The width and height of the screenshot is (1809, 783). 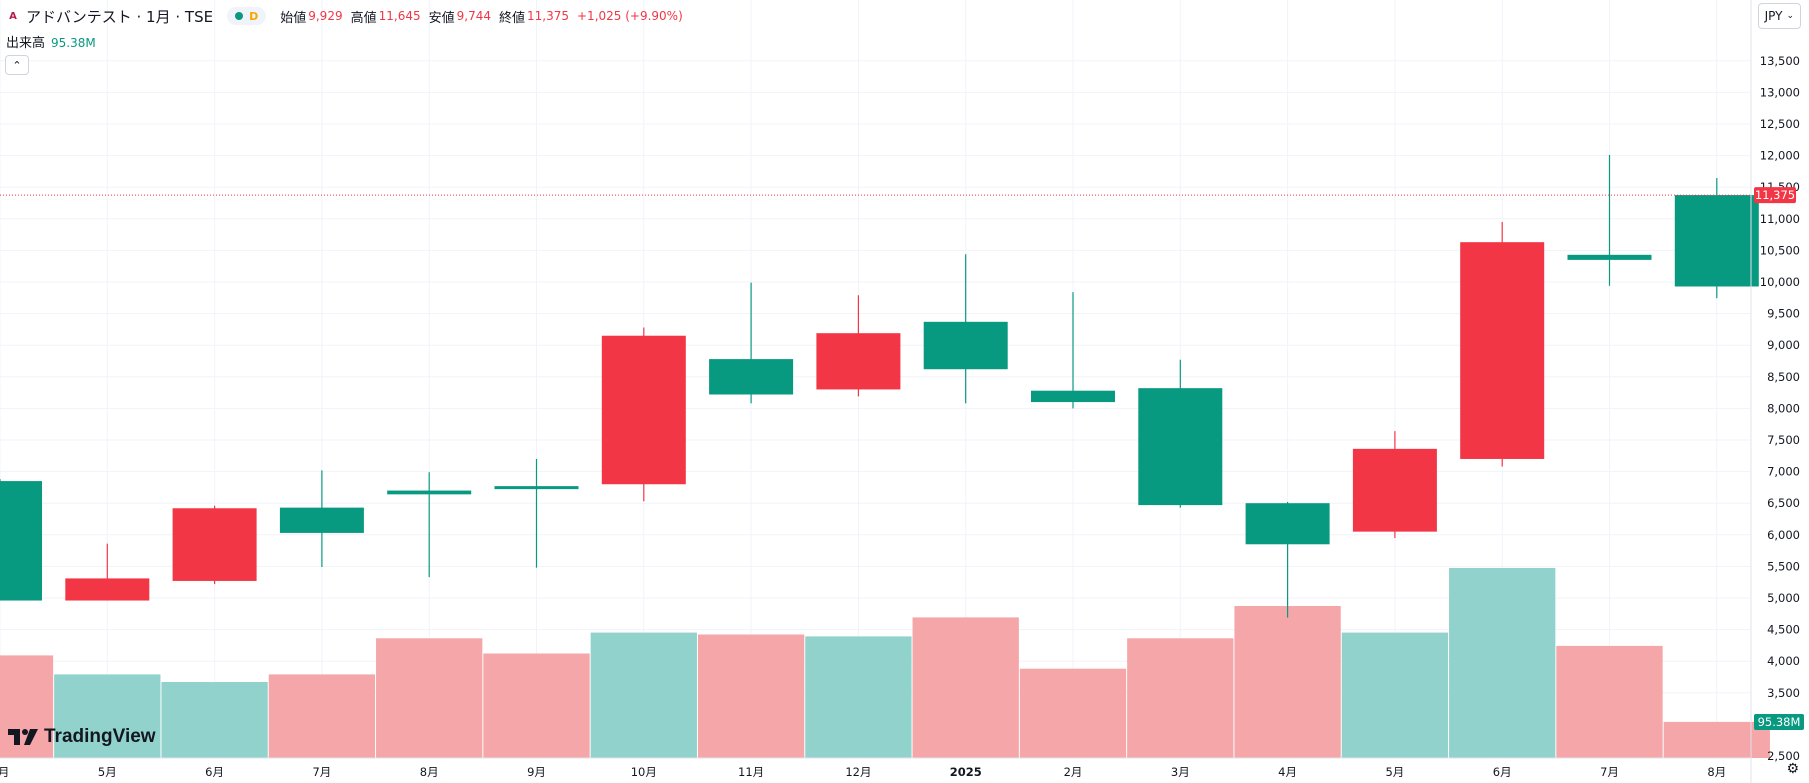 What do you see at coordinates (536, 772) in the screenshot?
I see `x-tick-label: 9月` at bounding box center [536, 772].